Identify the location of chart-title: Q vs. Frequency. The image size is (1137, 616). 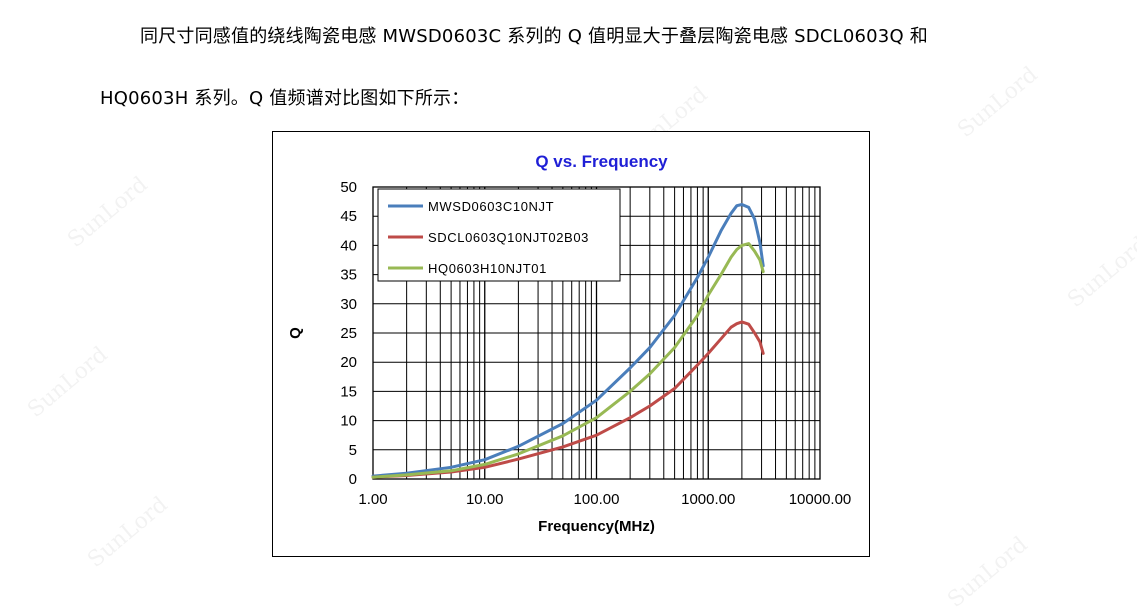
(601, 161).